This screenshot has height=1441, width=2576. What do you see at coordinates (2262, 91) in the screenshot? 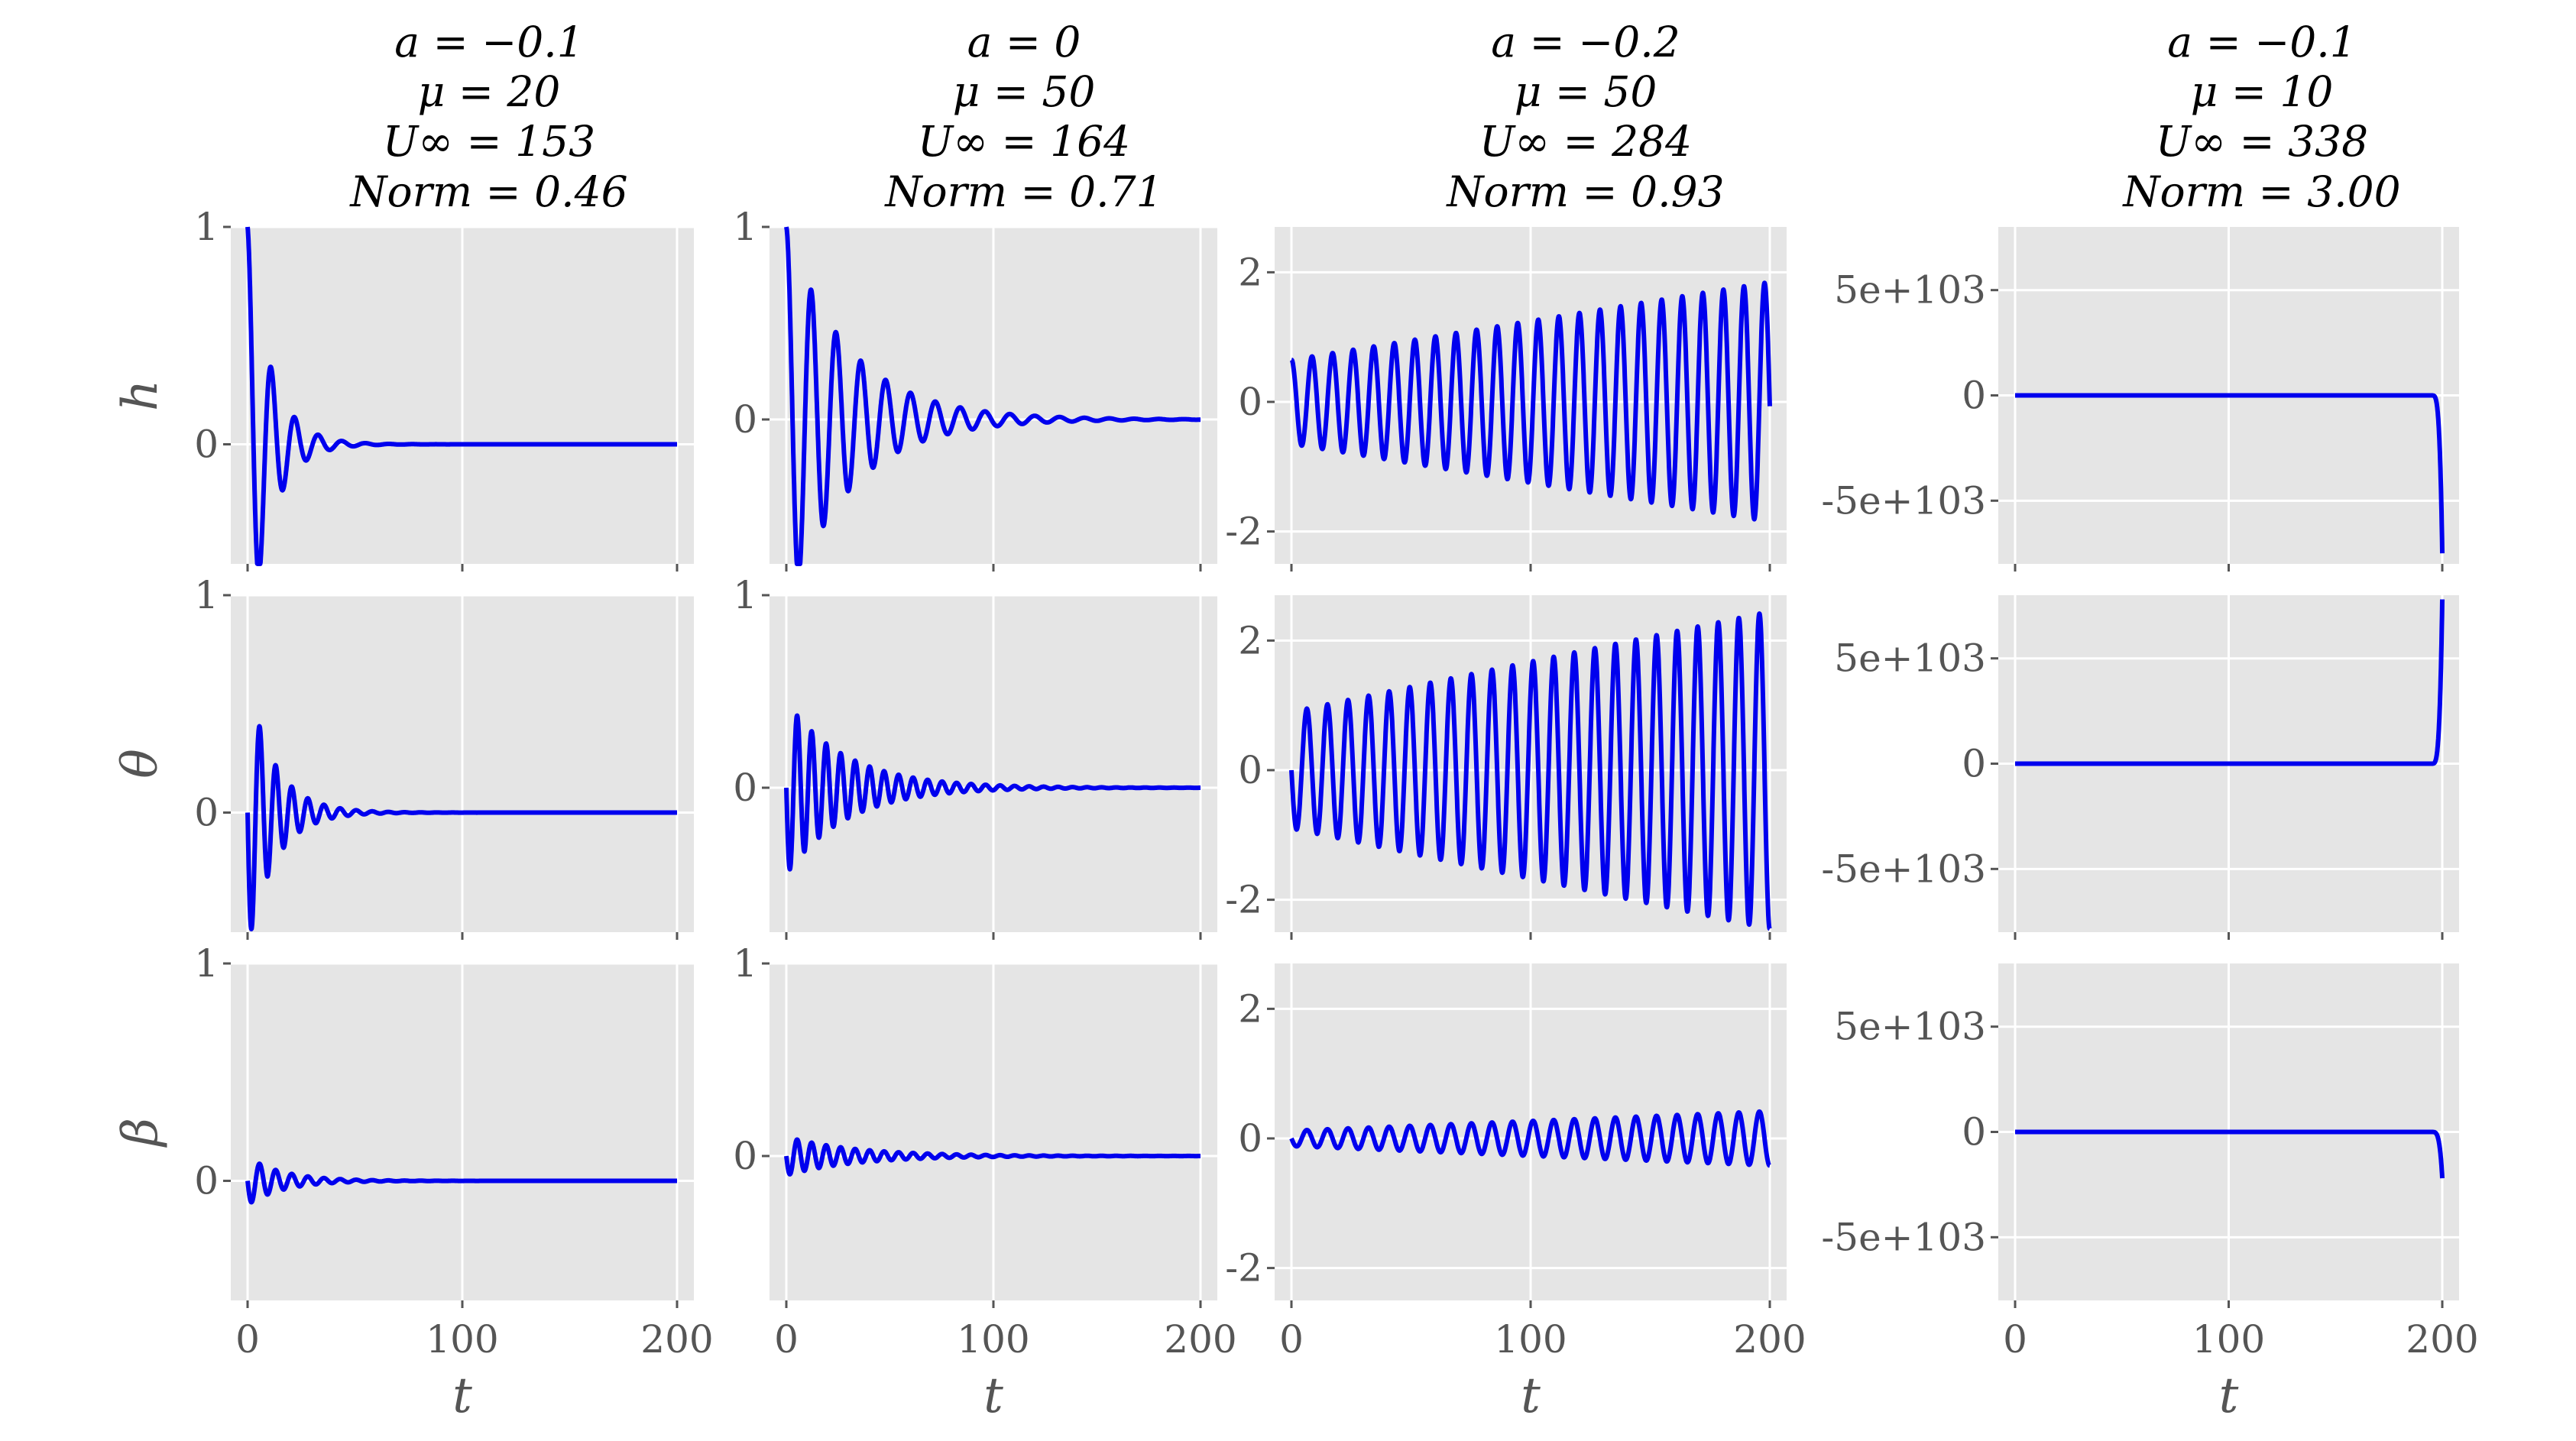
I see `column-title-line: μ = 10` at bounding box center [2262, 91].